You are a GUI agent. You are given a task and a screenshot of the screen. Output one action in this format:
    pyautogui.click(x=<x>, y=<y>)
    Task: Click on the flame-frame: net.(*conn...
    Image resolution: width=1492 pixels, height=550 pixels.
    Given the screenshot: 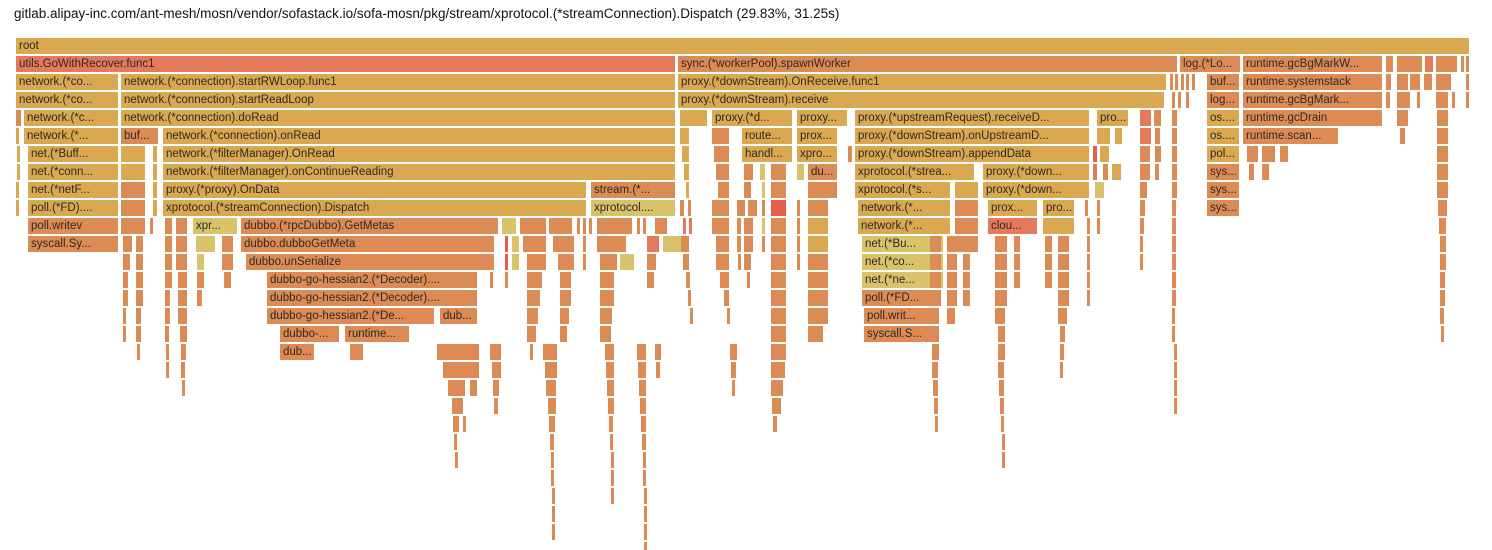 What is the action you would take?
    pyautogui.click(x=73, y=172)
    